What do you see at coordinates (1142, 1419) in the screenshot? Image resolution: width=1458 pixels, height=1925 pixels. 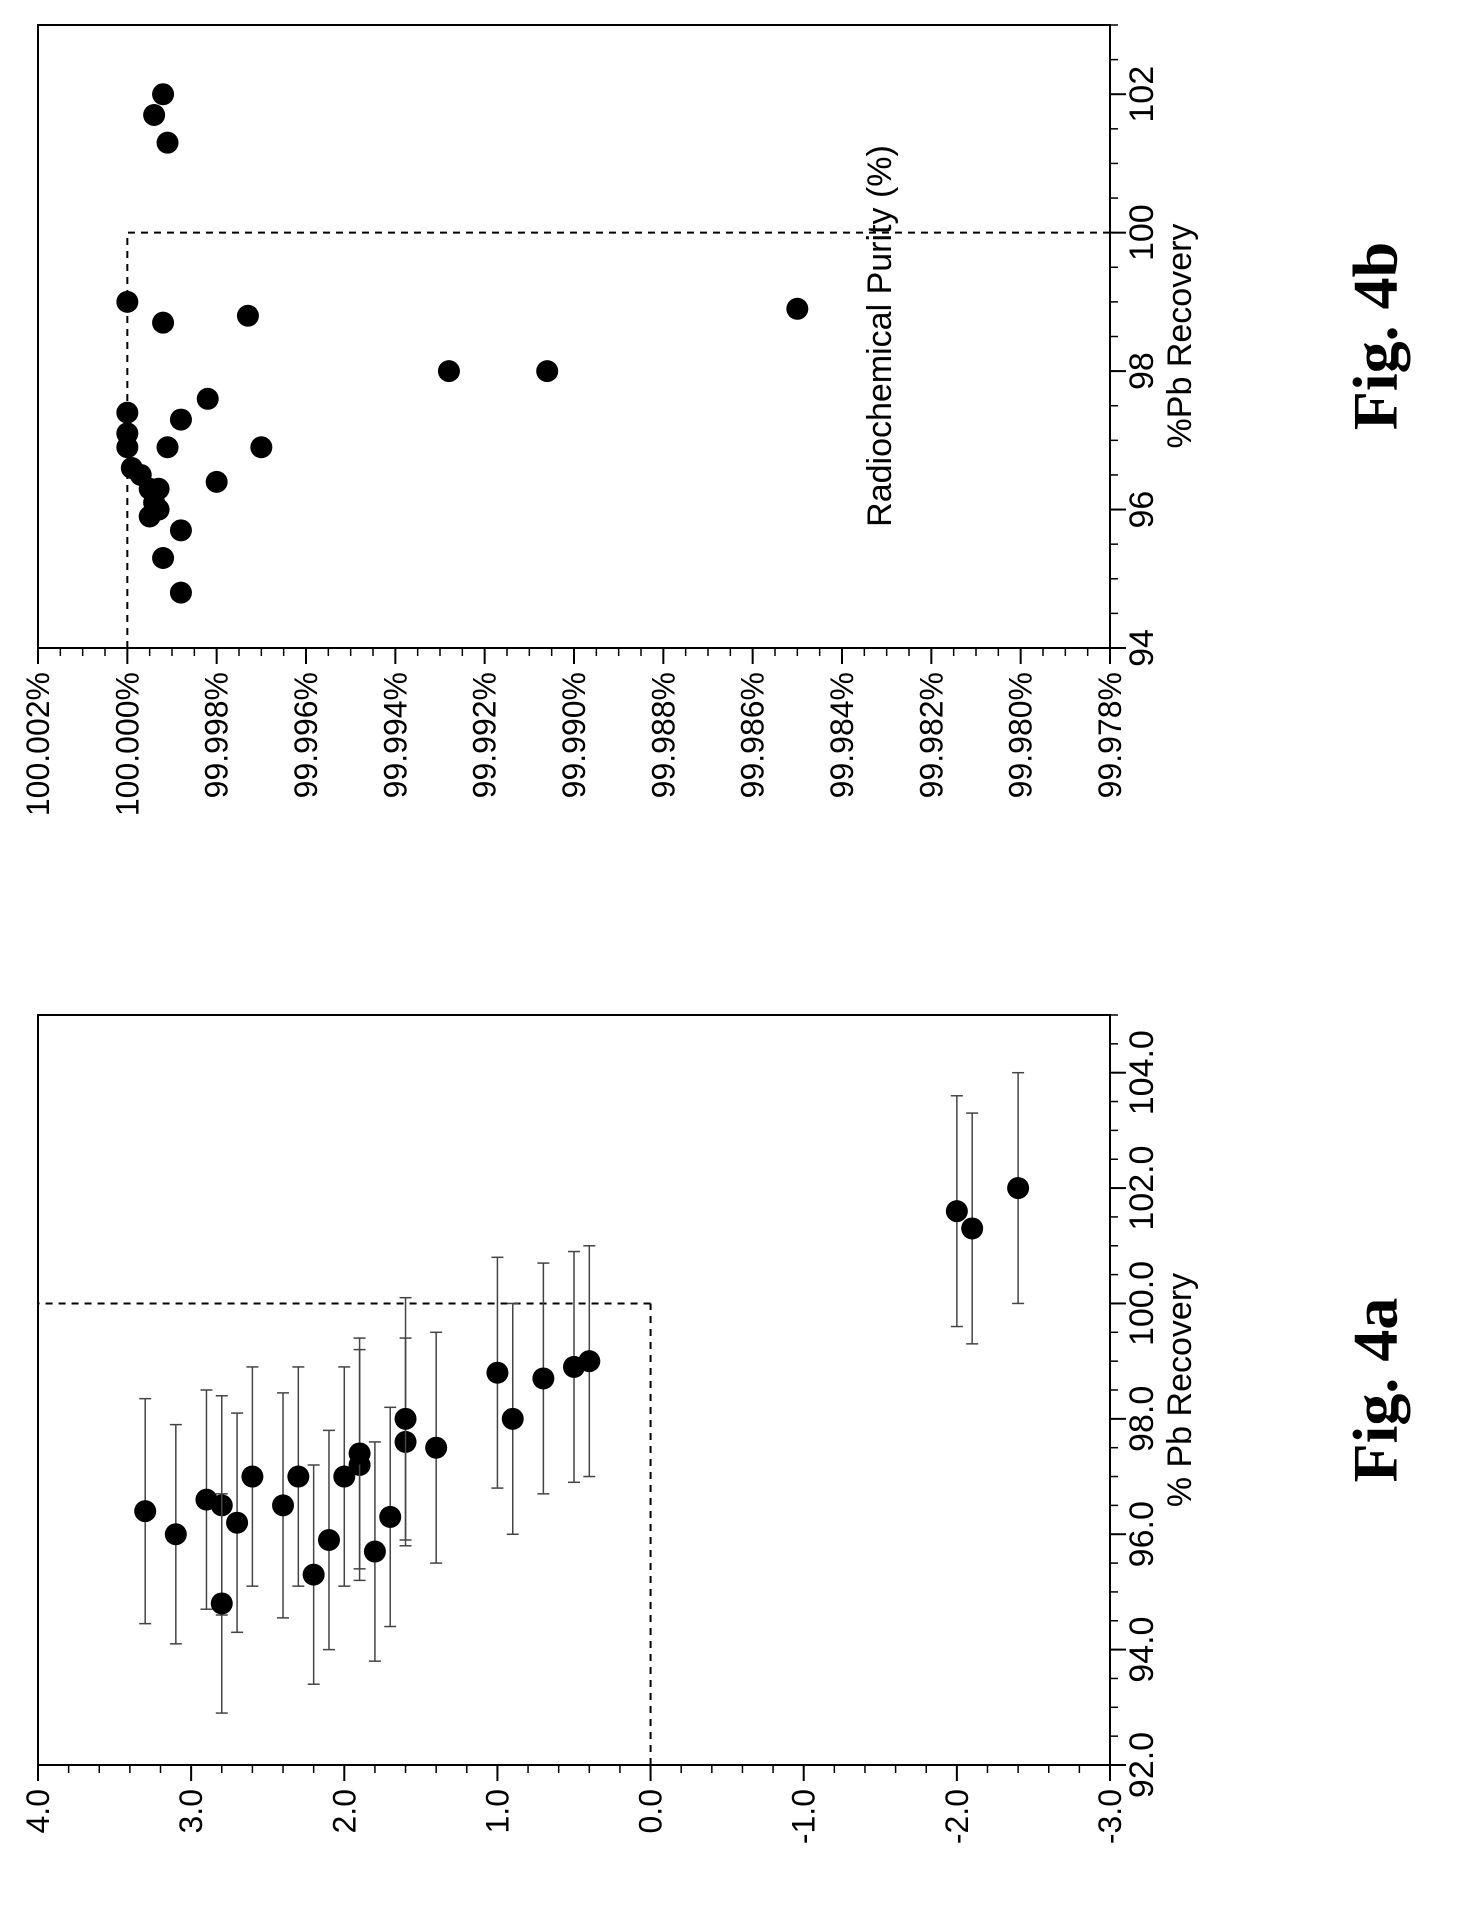 I see `x-tick-label: 98.0` at bounding box center [1142, 1419].